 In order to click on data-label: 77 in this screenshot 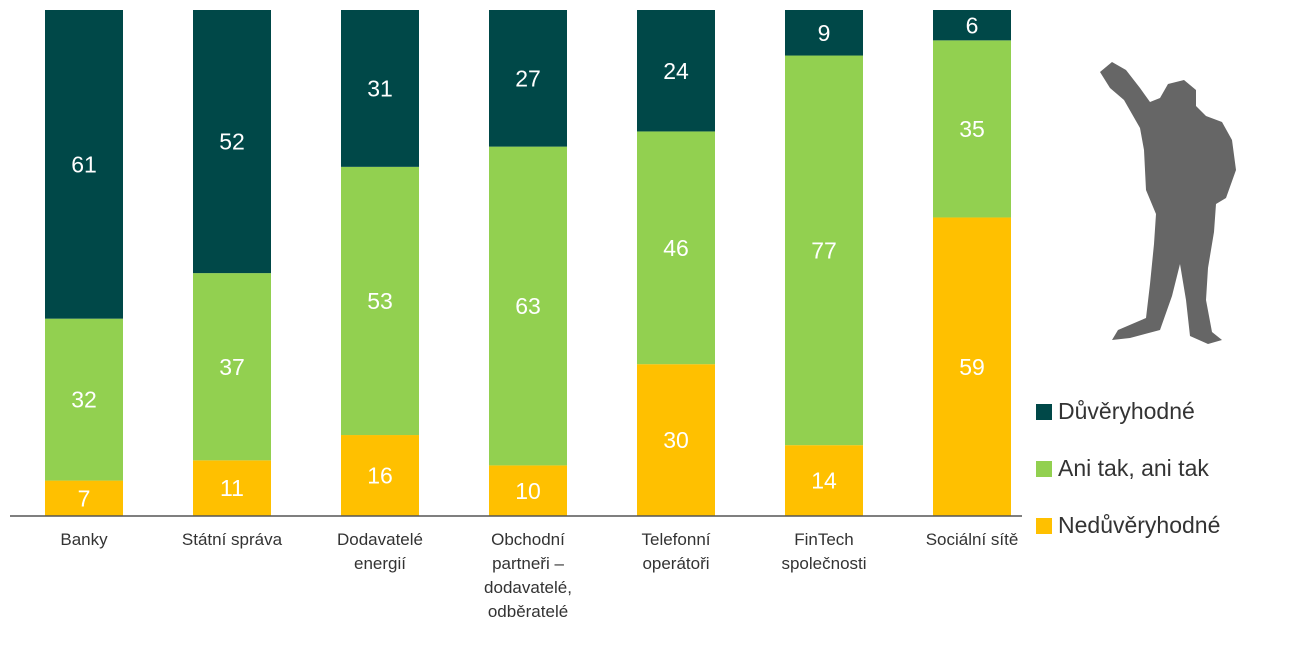, I will do `click(824, 250)`.